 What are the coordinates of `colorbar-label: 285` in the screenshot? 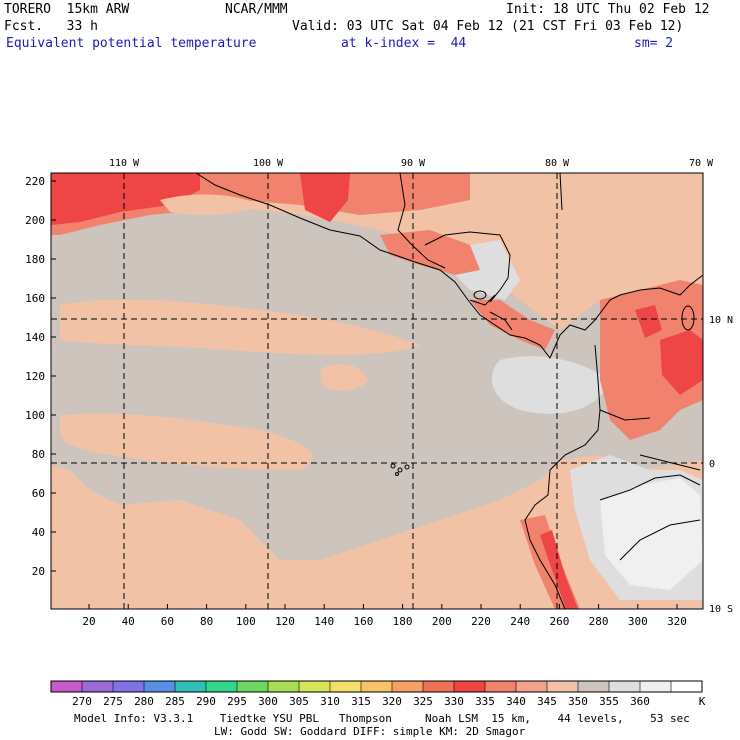 It's located at (175, 701).